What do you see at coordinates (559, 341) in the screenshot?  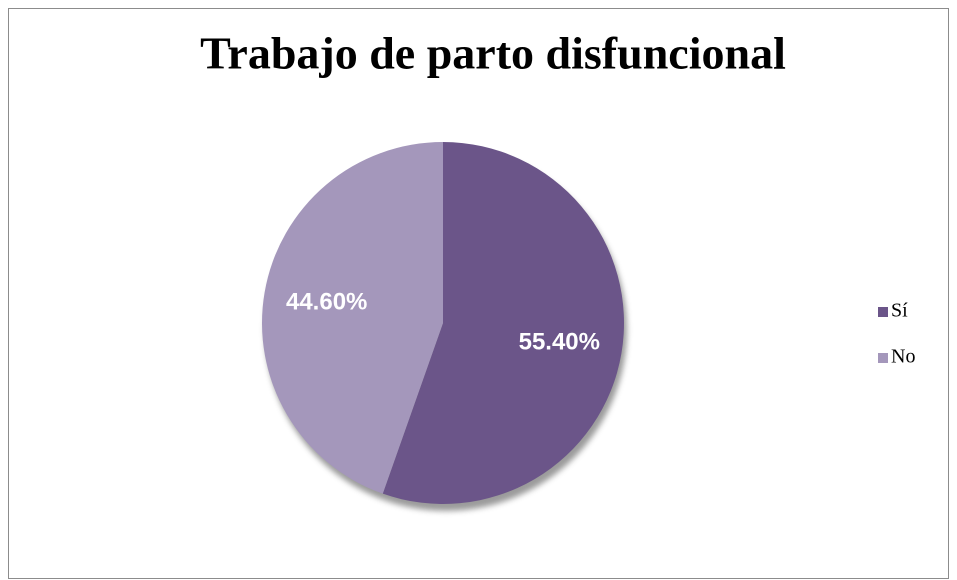 I see `value-label: 55.40%` at bounding box center [559, 341].